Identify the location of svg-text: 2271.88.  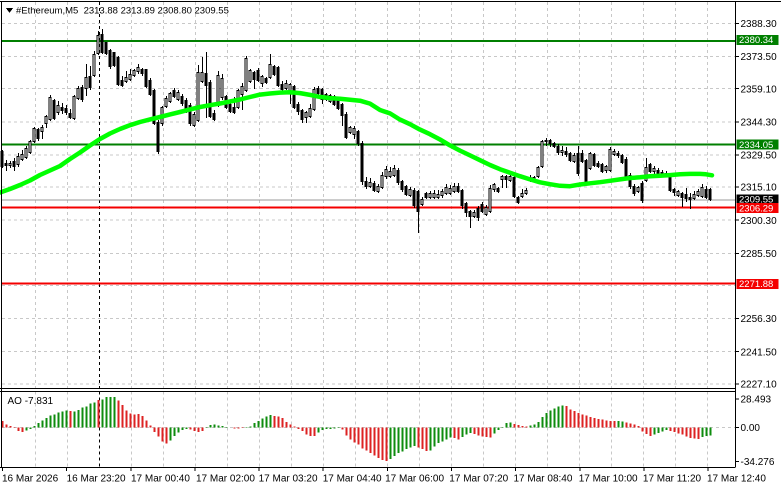
(756, 284).